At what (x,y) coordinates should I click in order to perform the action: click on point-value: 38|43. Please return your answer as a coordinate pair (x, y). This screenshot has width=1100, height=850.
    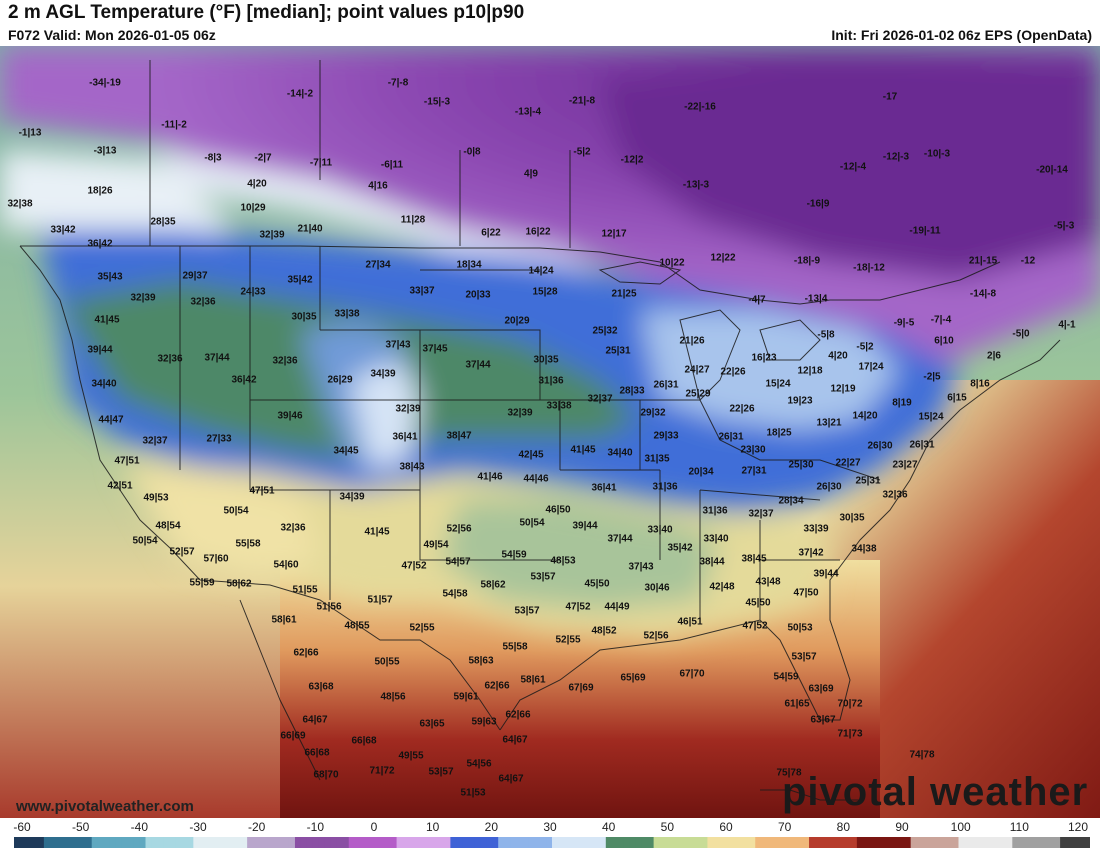
    Looking at the image, I should click on (411, 467).